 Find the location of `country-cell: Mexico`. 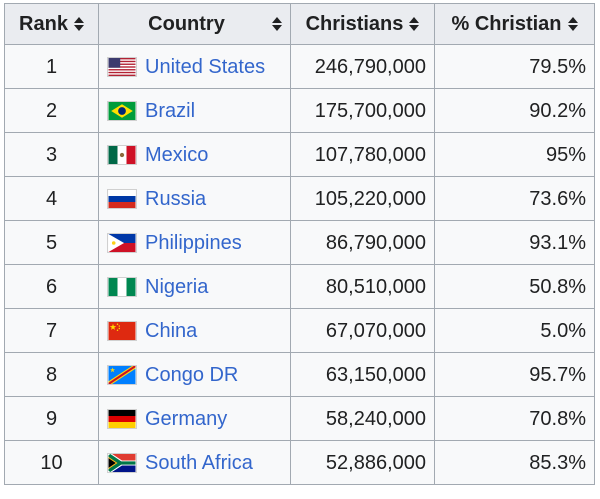

country-cell: Mexico is located at coordinates (194, 154).